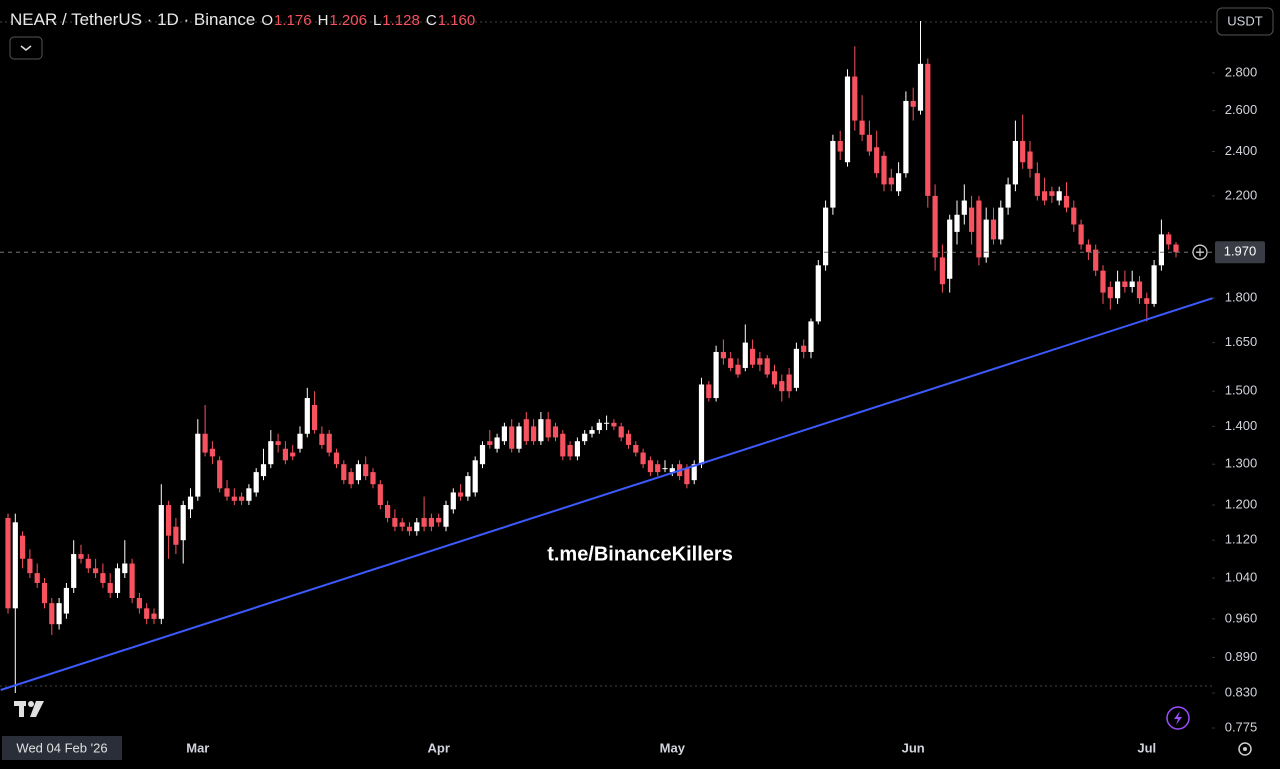 The image size is (1280, 769). What do you see at coordinates (640, 554) in the screenshot?
I see `watermark: t.me/BinanceKillers` at bounding box center [640, 554].